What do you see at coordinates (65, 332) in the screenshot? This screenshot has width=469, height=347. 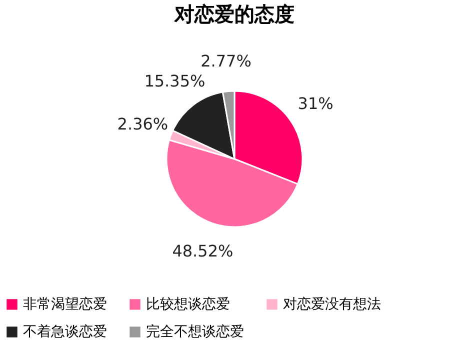 I see `legend-label: 不着急谈恋爱` at bounding box center [65, 332].